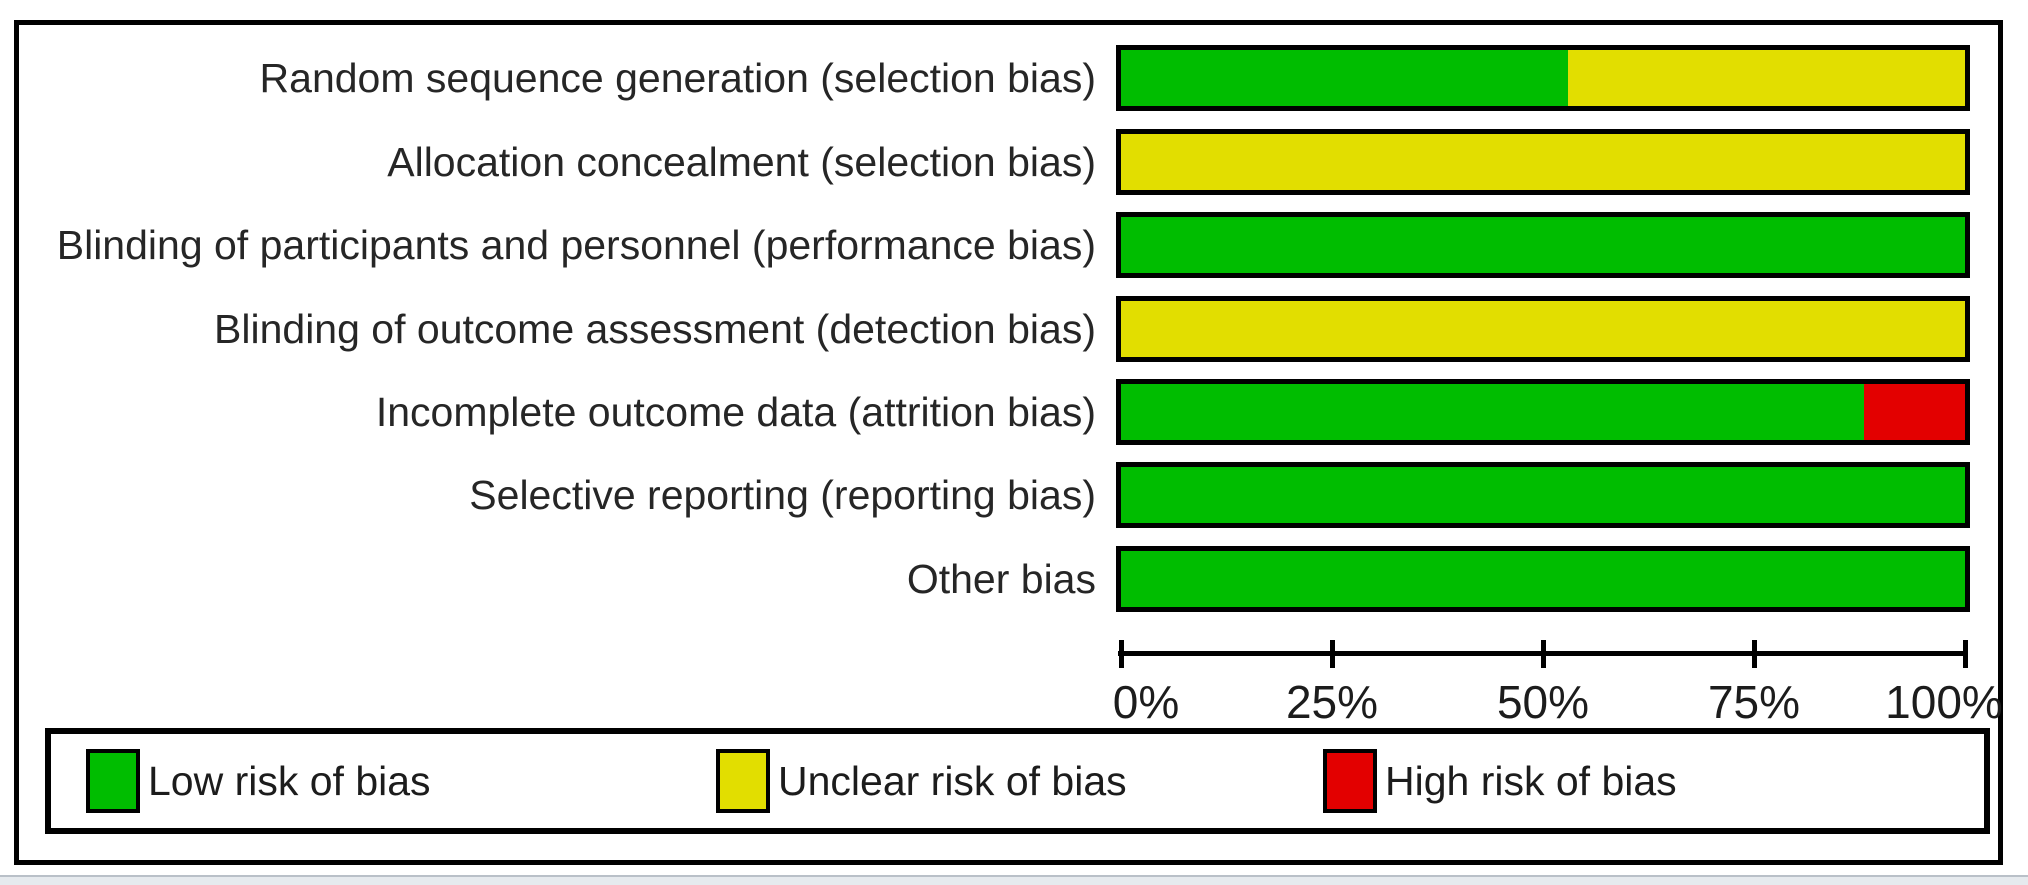 The image size is (2028, 885). What do you see at coordinates (289, 781) in the screenshot?
I see `legend-label: Low risk of bias` at bounding box center [289, 781].